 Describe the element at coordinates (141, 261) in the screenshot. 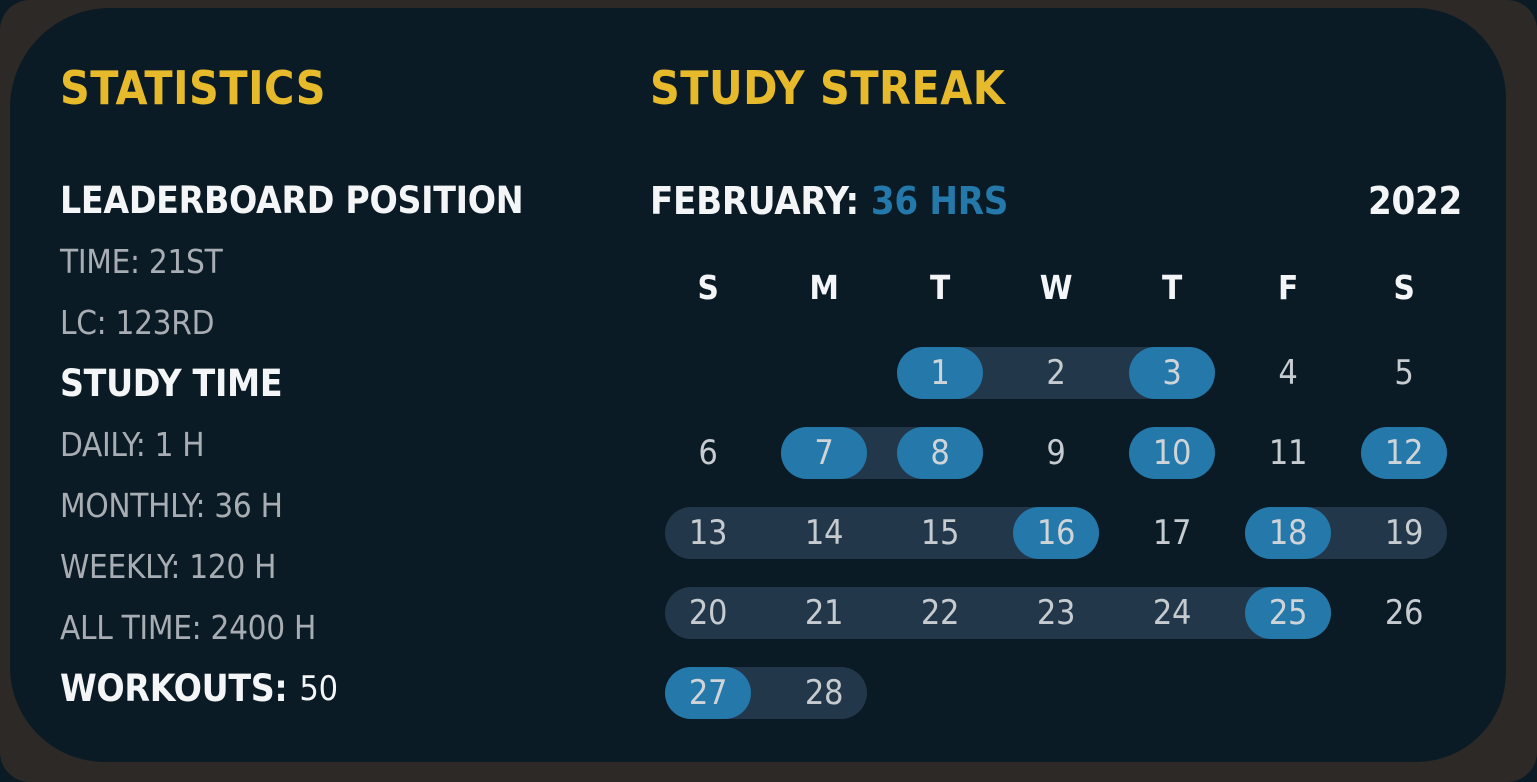

I see `stat-time-rank: TIME: 21ST` at that location.